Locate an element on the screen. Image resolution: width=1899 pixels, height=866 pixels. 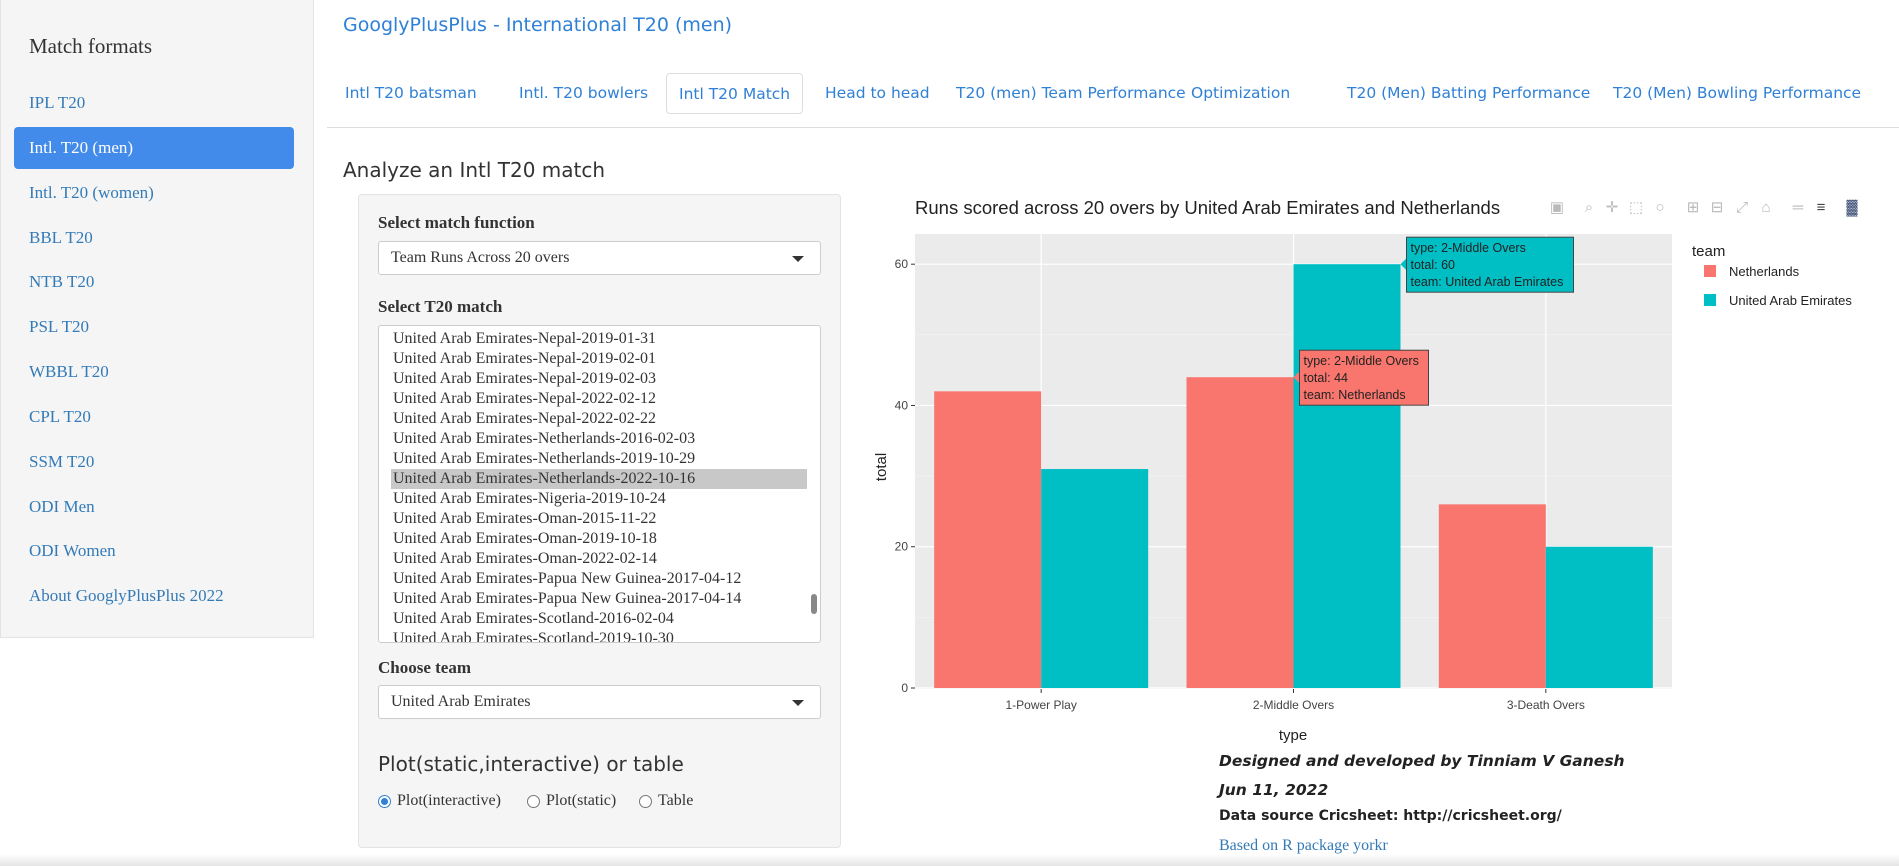
list-item: United Arab Emirates-Nigeria-2019-10-24 is located at coordinates (529, 498).